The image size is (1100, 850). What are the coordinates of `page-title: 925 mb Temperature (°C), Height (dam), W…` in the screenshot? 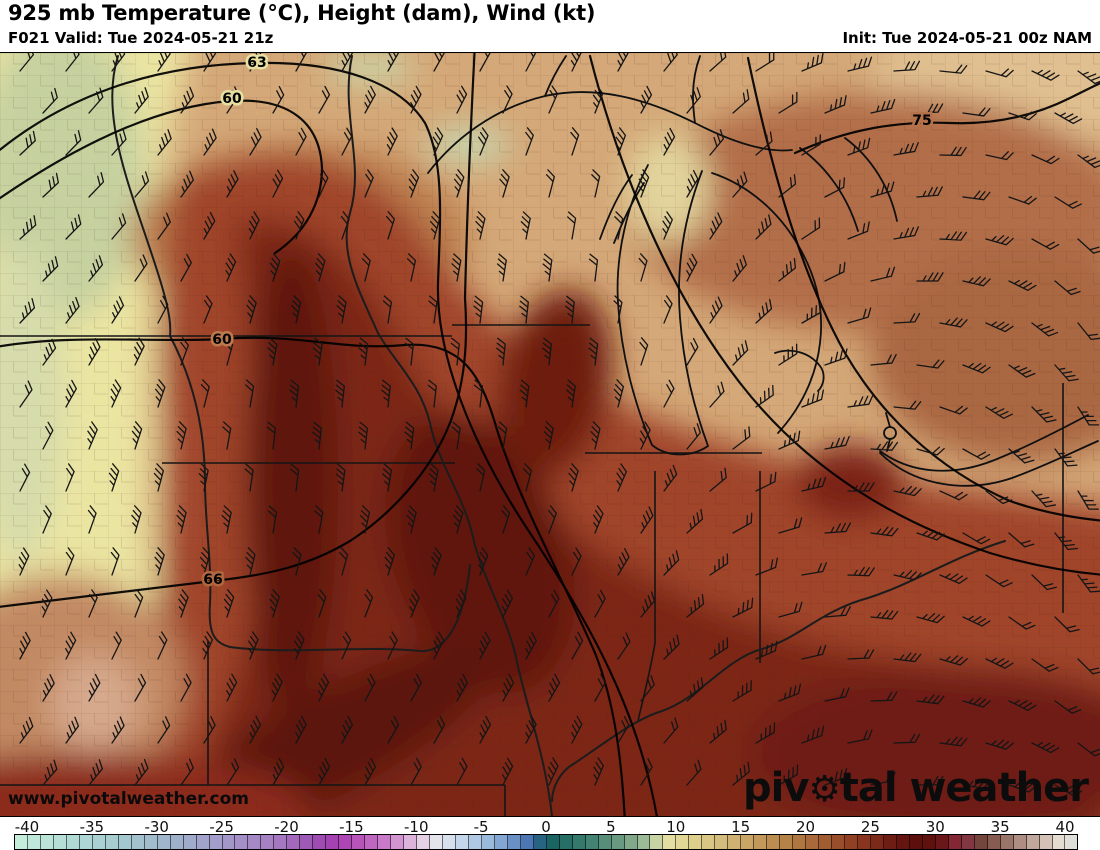 It's located at (302, 13).